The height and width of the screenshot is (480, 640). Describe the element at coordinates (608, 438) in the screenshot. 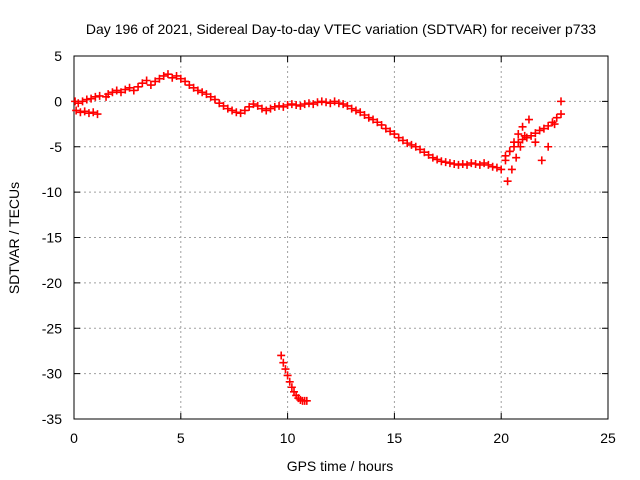

I see `x-tick-label: 25` at that location.